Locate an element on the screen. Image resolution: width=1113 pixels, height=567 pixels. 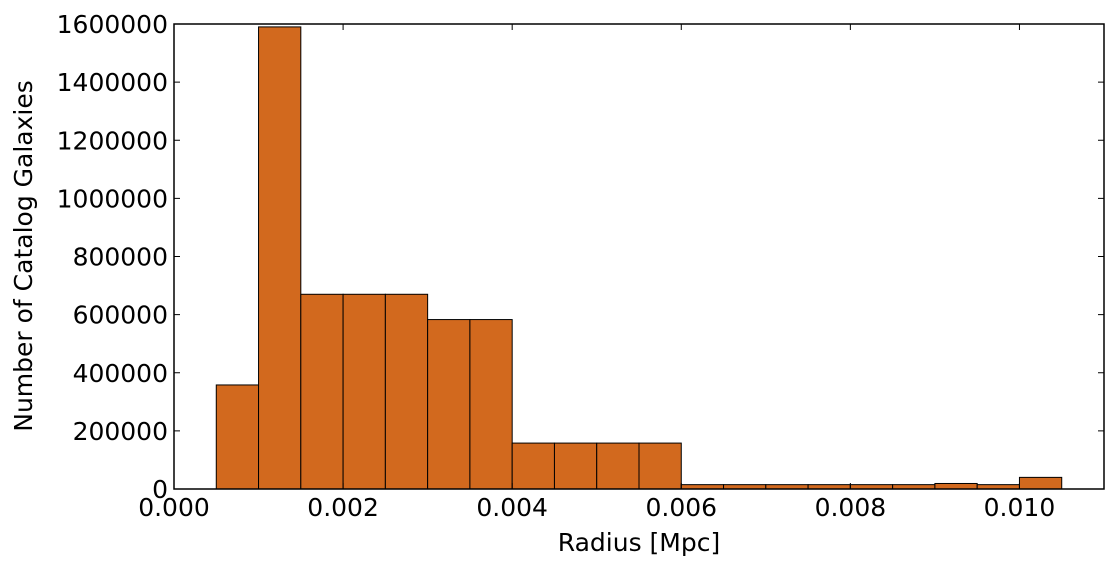
x-tick-label: 0.010 is located at coordinates (1020, 507).